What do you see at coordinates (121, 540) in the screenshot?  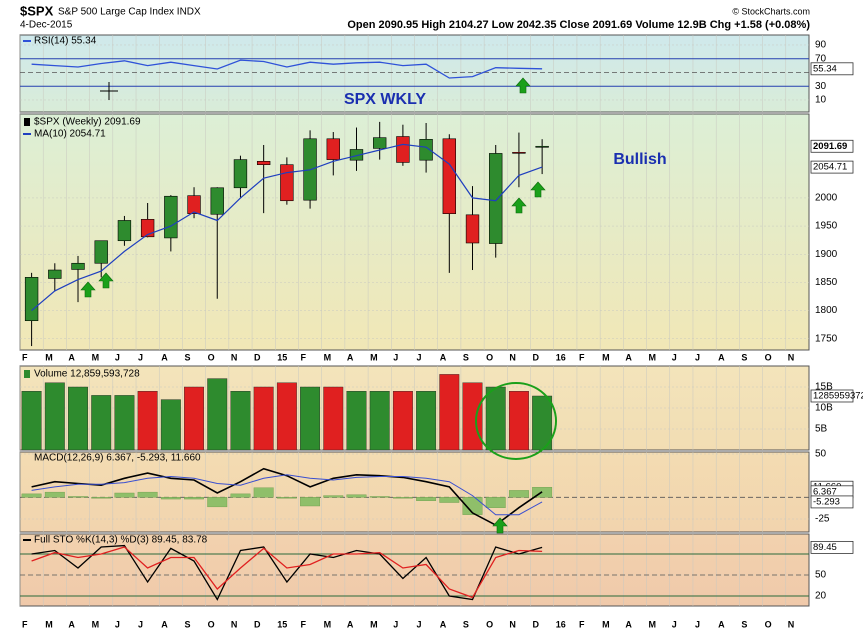 I see `legend-entry: Full STO %K(14,3) %D(3) 89.45, 83.78` at bounding box center [121, 540].